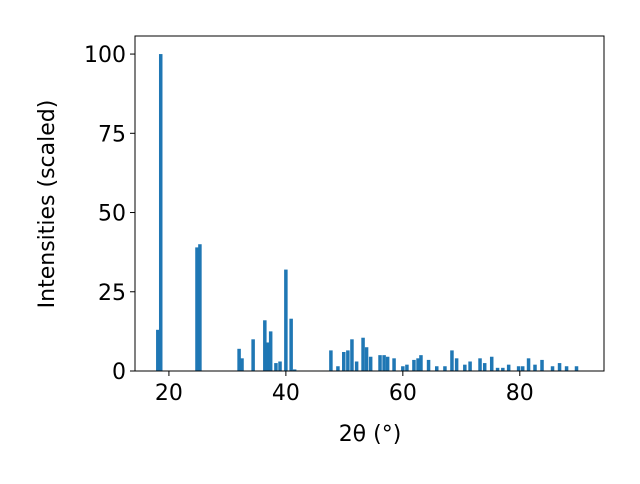 This screenshot has height=484, width=640. What do you see at coordinates (119, 372) in the screenshot?
I see `y-tick-label: 0` at bounding box center [119, 372].